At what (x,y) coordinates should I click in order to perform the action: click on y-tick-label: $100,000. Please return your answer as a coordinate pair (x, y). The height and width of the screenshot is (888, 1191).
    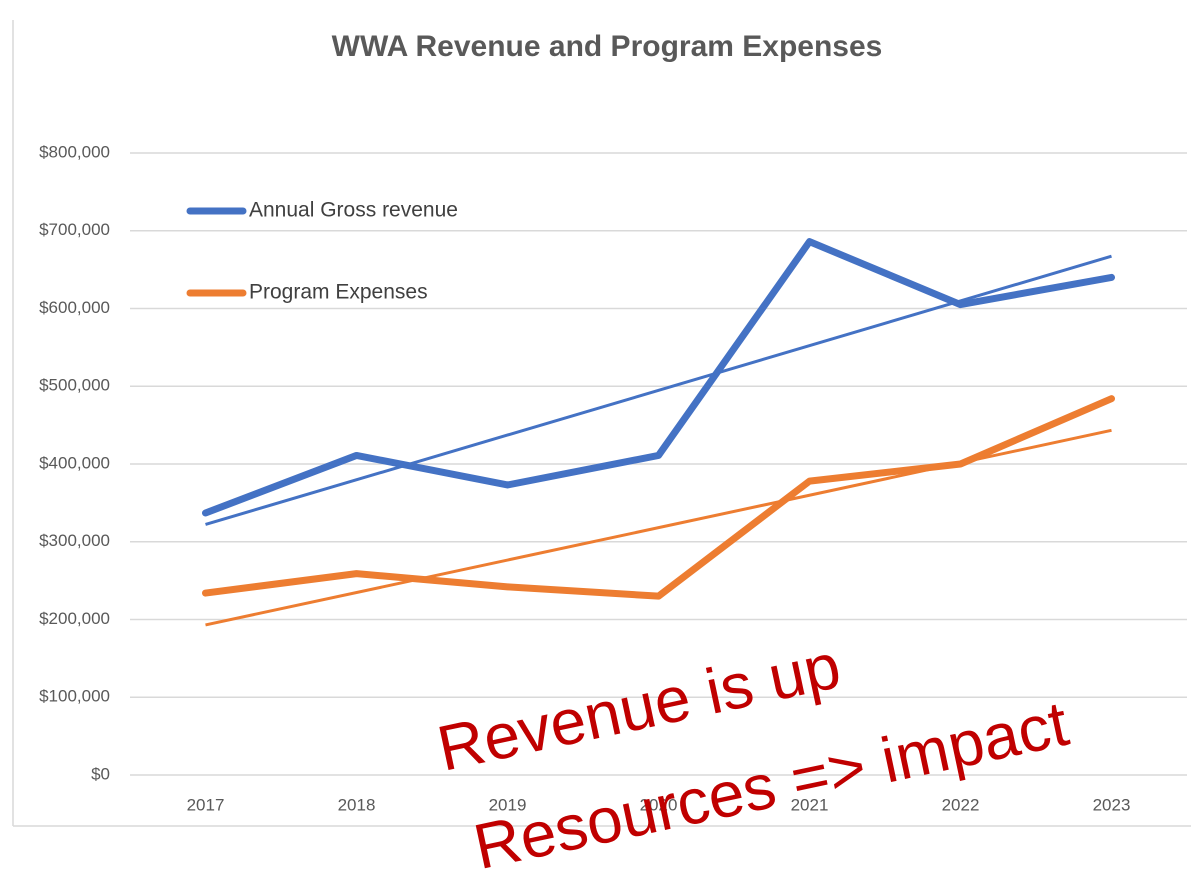
    Looking at the image, I should click on (74, 696).